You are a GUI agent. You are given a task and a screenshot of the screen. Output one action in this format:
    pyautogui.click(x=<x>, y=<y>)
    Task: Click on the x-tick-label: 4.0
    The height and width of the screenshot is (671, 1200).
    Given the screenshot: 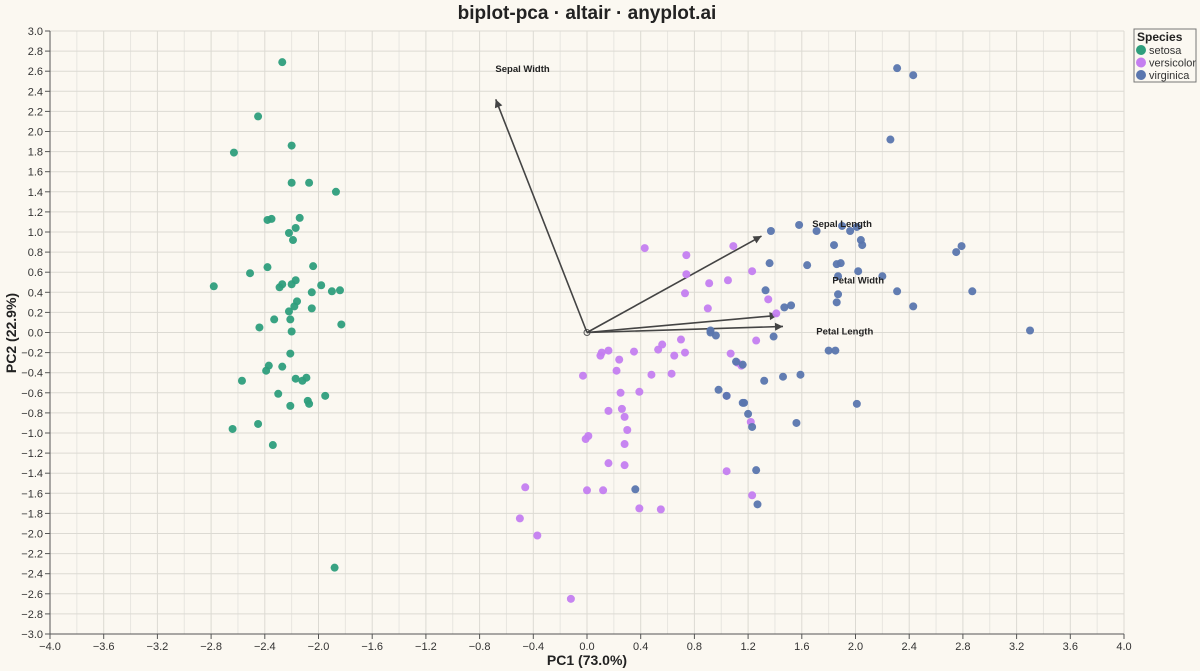 What is the action you would take?
    pyautogui.click(x=1123, y=647)
    